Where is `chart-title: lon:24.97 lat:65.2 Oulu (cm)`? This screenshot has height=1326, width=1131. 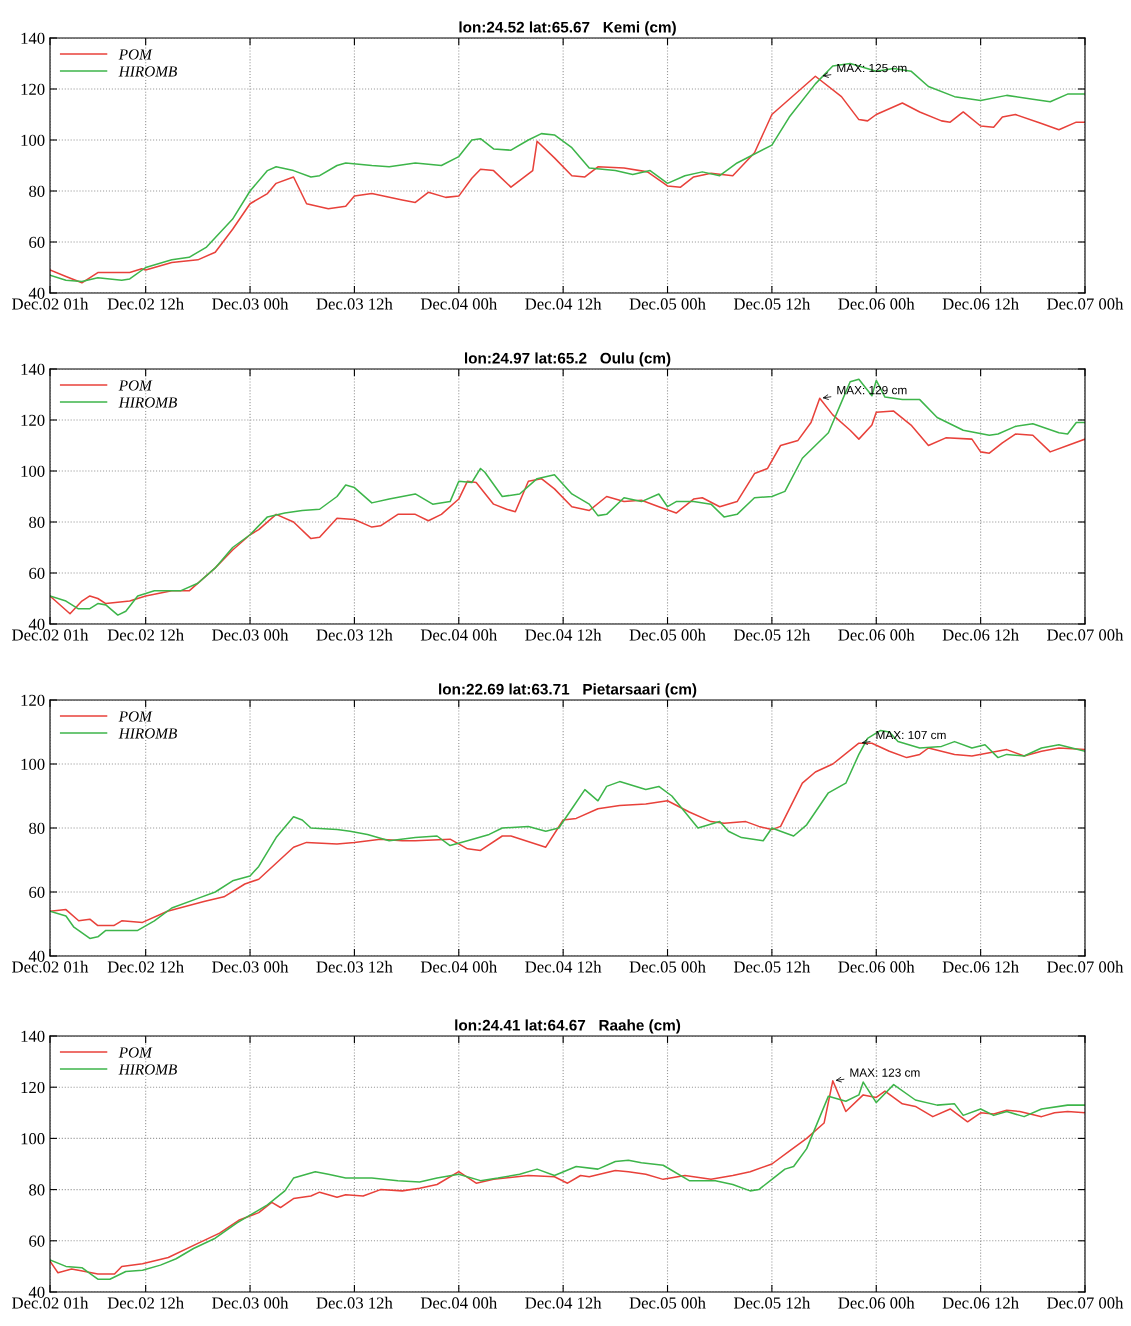
chart-title: lon:24.97 lat:65.2 Oulu (cm) is located at coordinates (568, 359).